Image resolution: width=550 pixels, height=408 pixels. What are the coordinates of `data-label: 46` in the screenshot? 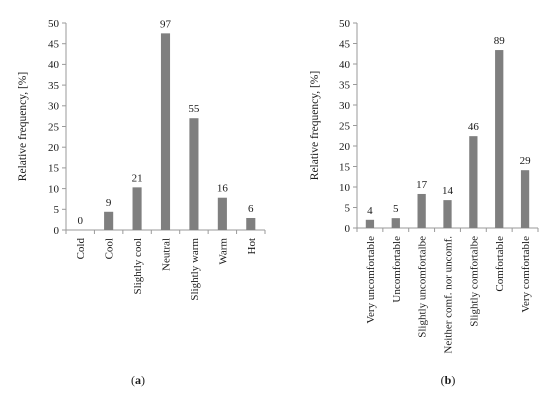 It's located at (474, 127).